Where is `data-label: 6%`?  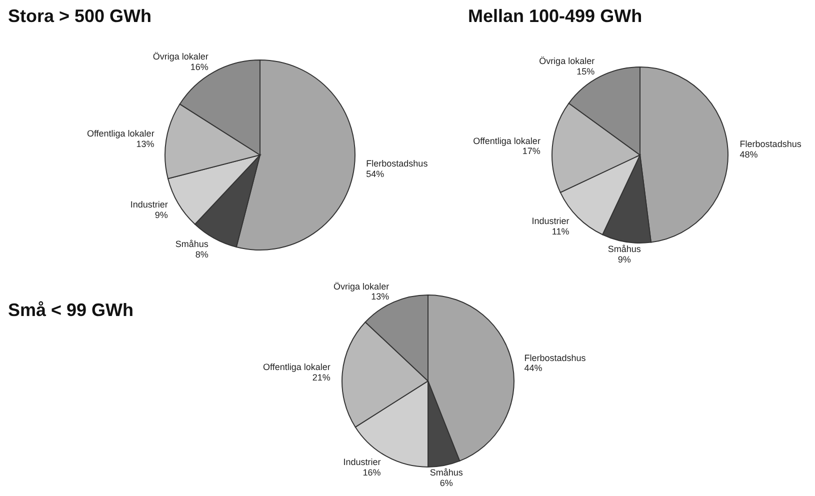
data-label: 6% is located at coordinates (446, 483).